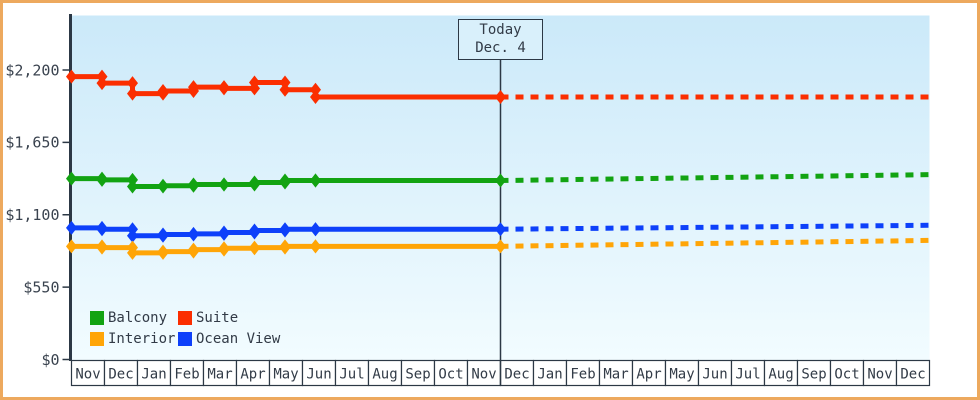 The image size is (980, 400). What do you see at coordinates (238, 339) in the screenshot?
I see `legend-label-ocean-view: Ocean View` at bounding box center [238, 339].